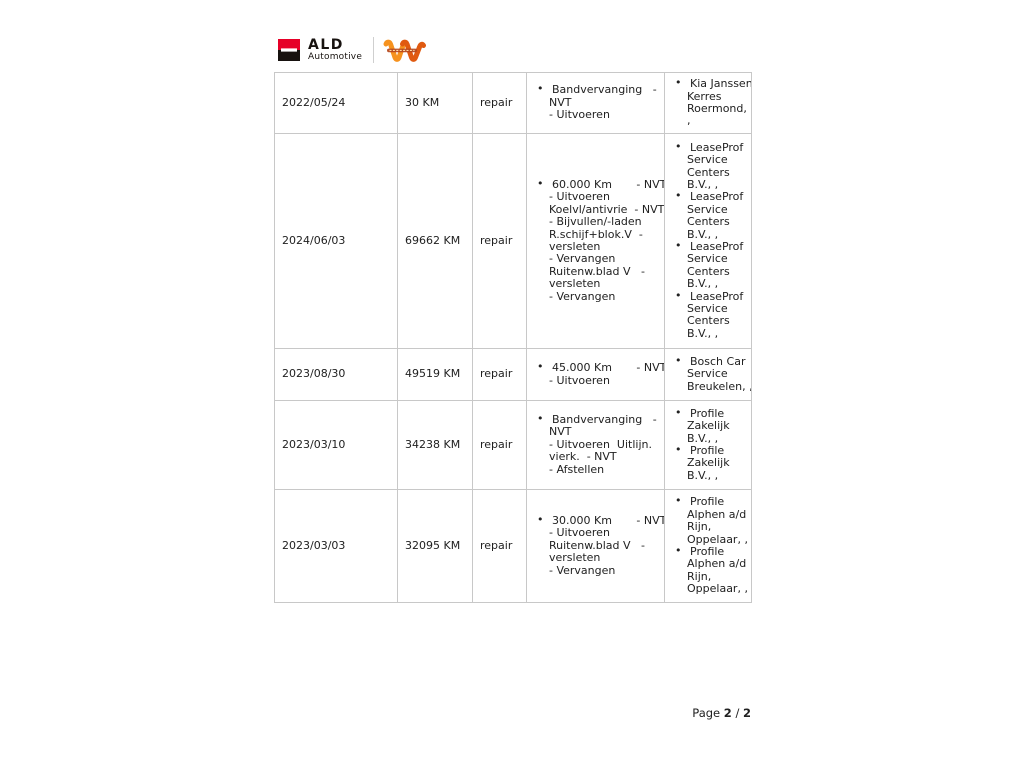 The image size is (1024, 768). Describe the element at coordinates (607, 209) in the screenshot. I see `work-item-line: Koelvl/antivrie - NVT` at that location.